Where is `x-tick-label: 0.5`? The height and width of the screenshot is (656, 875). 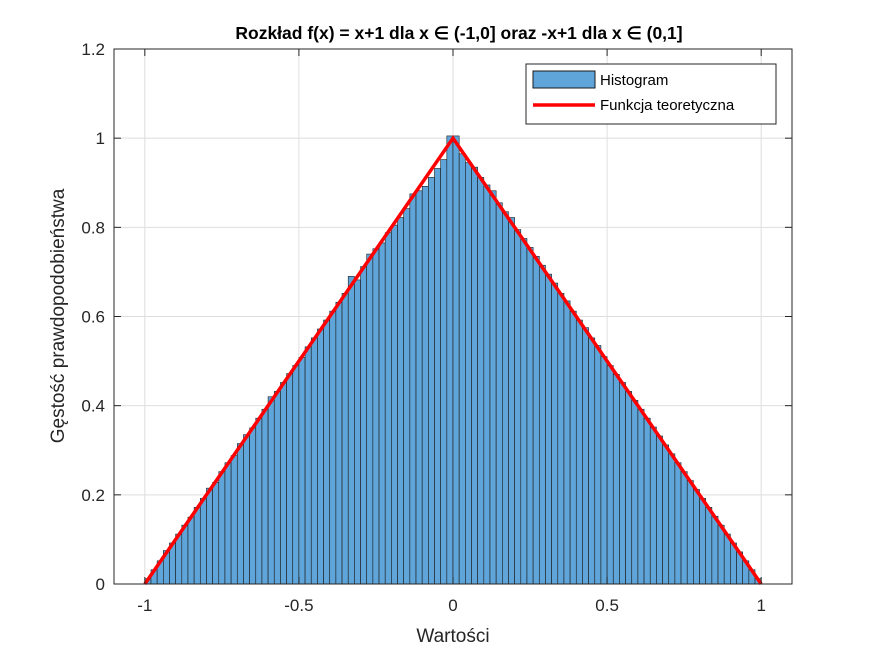 x-tick-label: 0.5 is located at coordinates (607, 605).